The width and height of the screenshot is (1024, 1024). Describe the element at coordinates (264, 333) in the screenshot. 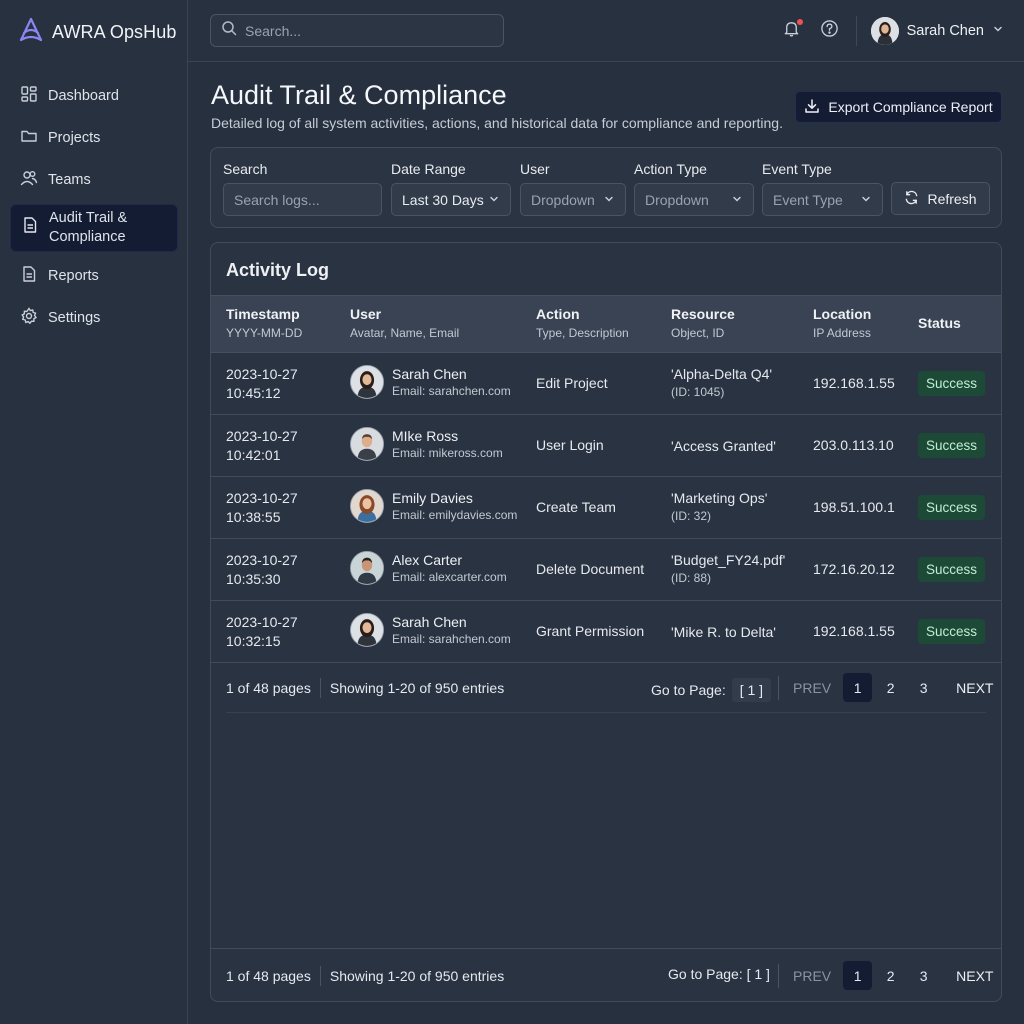

I see `column-subtitle: YYYY-MM-DD` at that location.